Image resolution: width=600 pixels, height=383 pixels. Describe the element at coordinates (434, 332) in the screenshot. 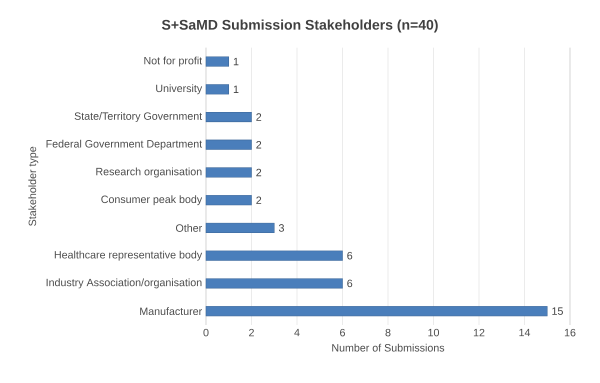

I see `x-tick-label: 10` at that location.